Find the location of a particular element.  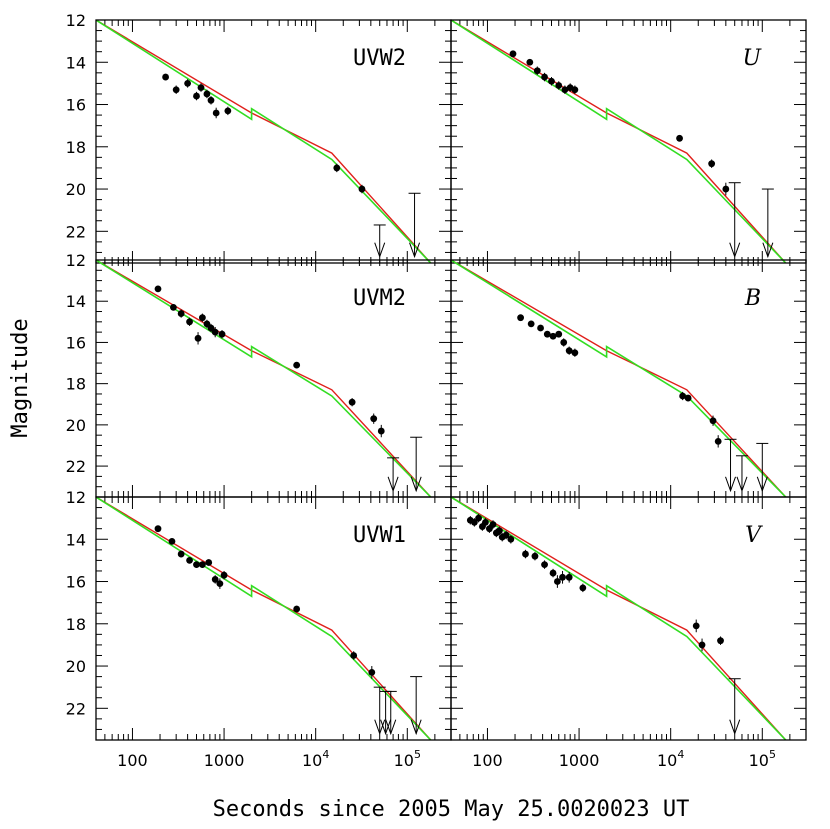

x-tick-label: 100 is located at coordinates (487, 760).